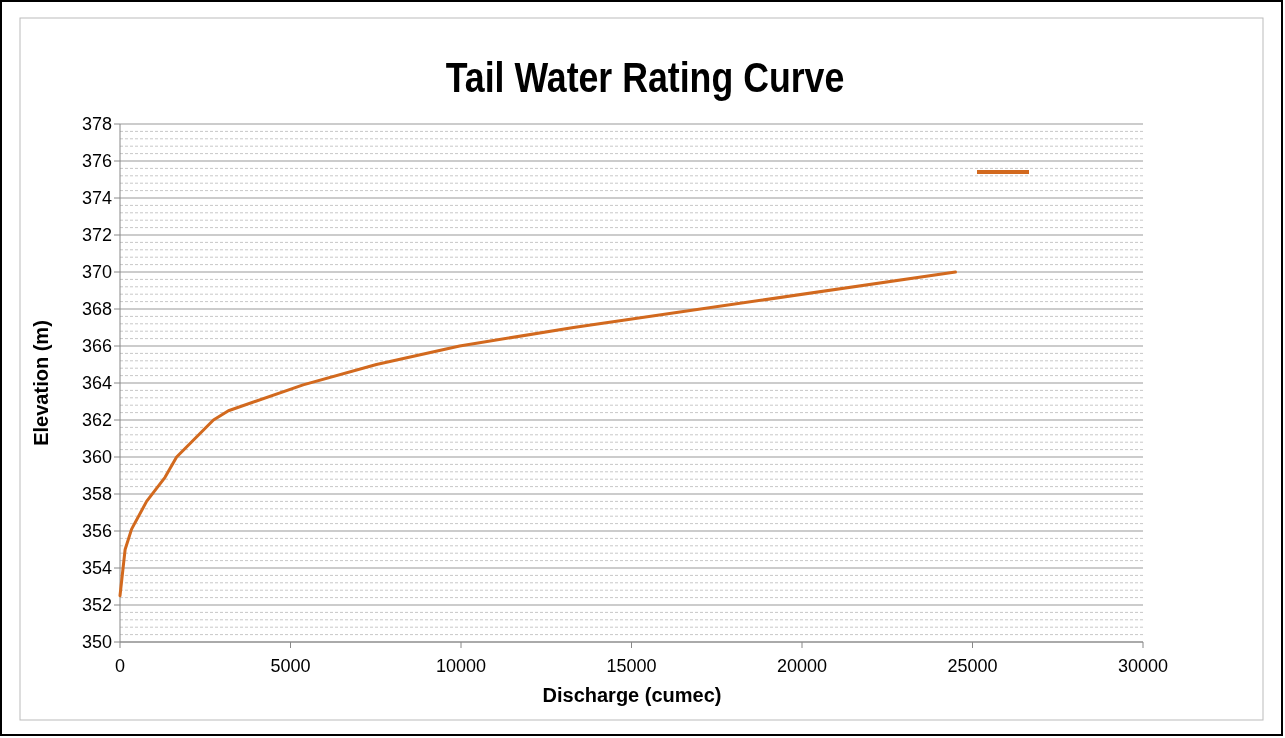  What do you see at coordinates (96, 124) in the screenshot?
I see `y-tick-label: 378` at bounding box center [96, 124].